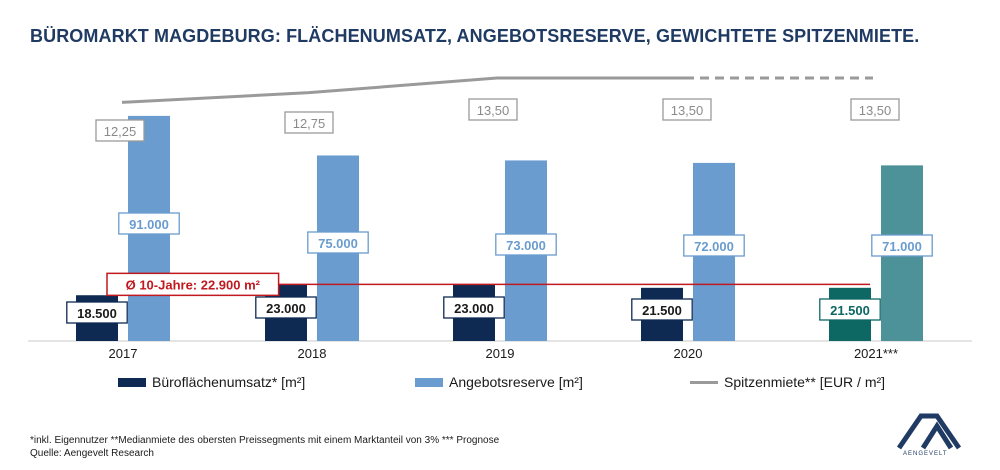  What do you see at coordinates (805, 382) in the screenshot?
I see `legend-miete-label: Spitzenmiete** [EUR / m²]` at bounding box center [805, 382].